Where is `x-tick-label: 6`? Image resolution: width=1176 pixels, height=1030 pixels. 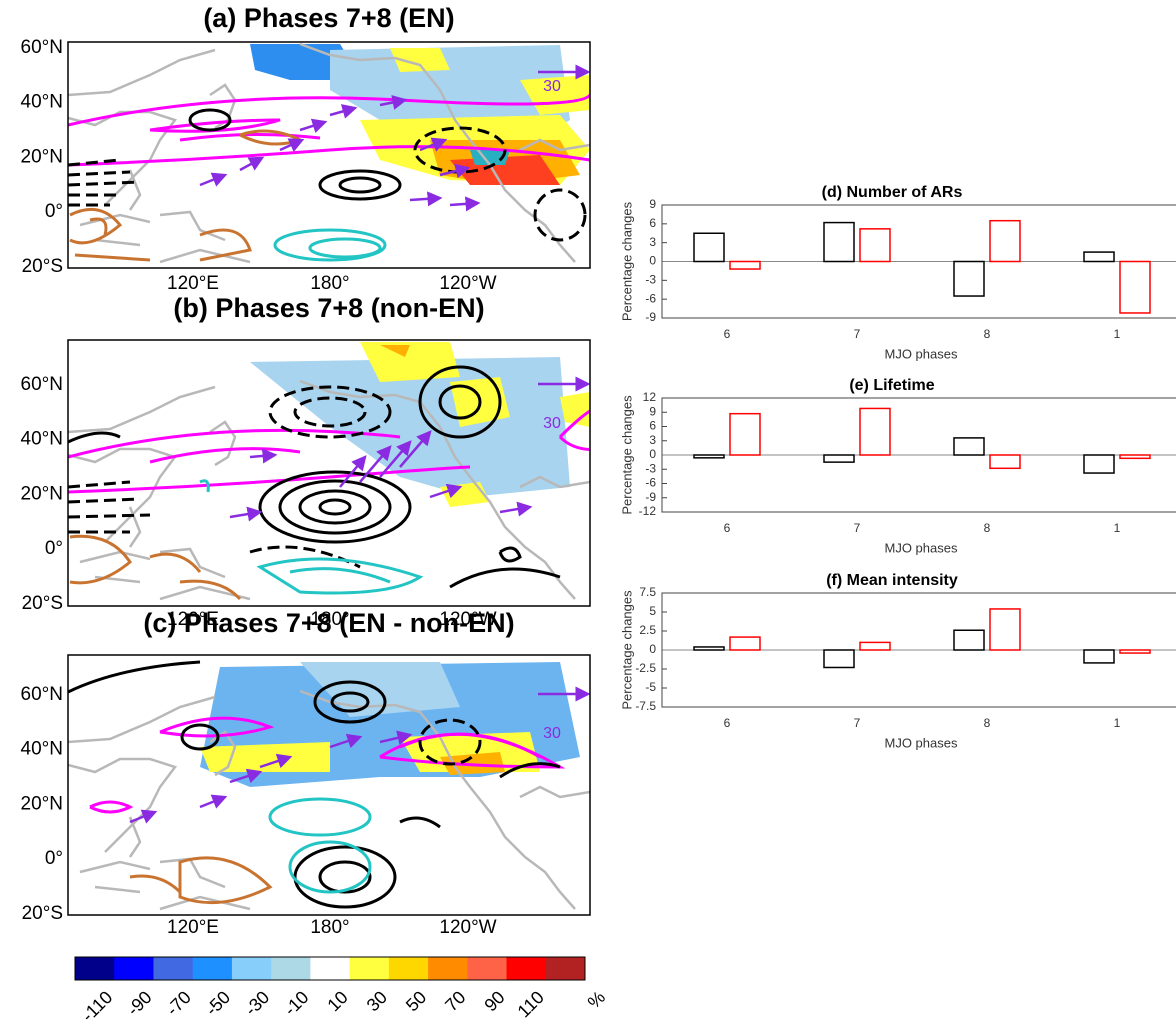
x-tick-label: 6 is located at coordinates (727, 334).